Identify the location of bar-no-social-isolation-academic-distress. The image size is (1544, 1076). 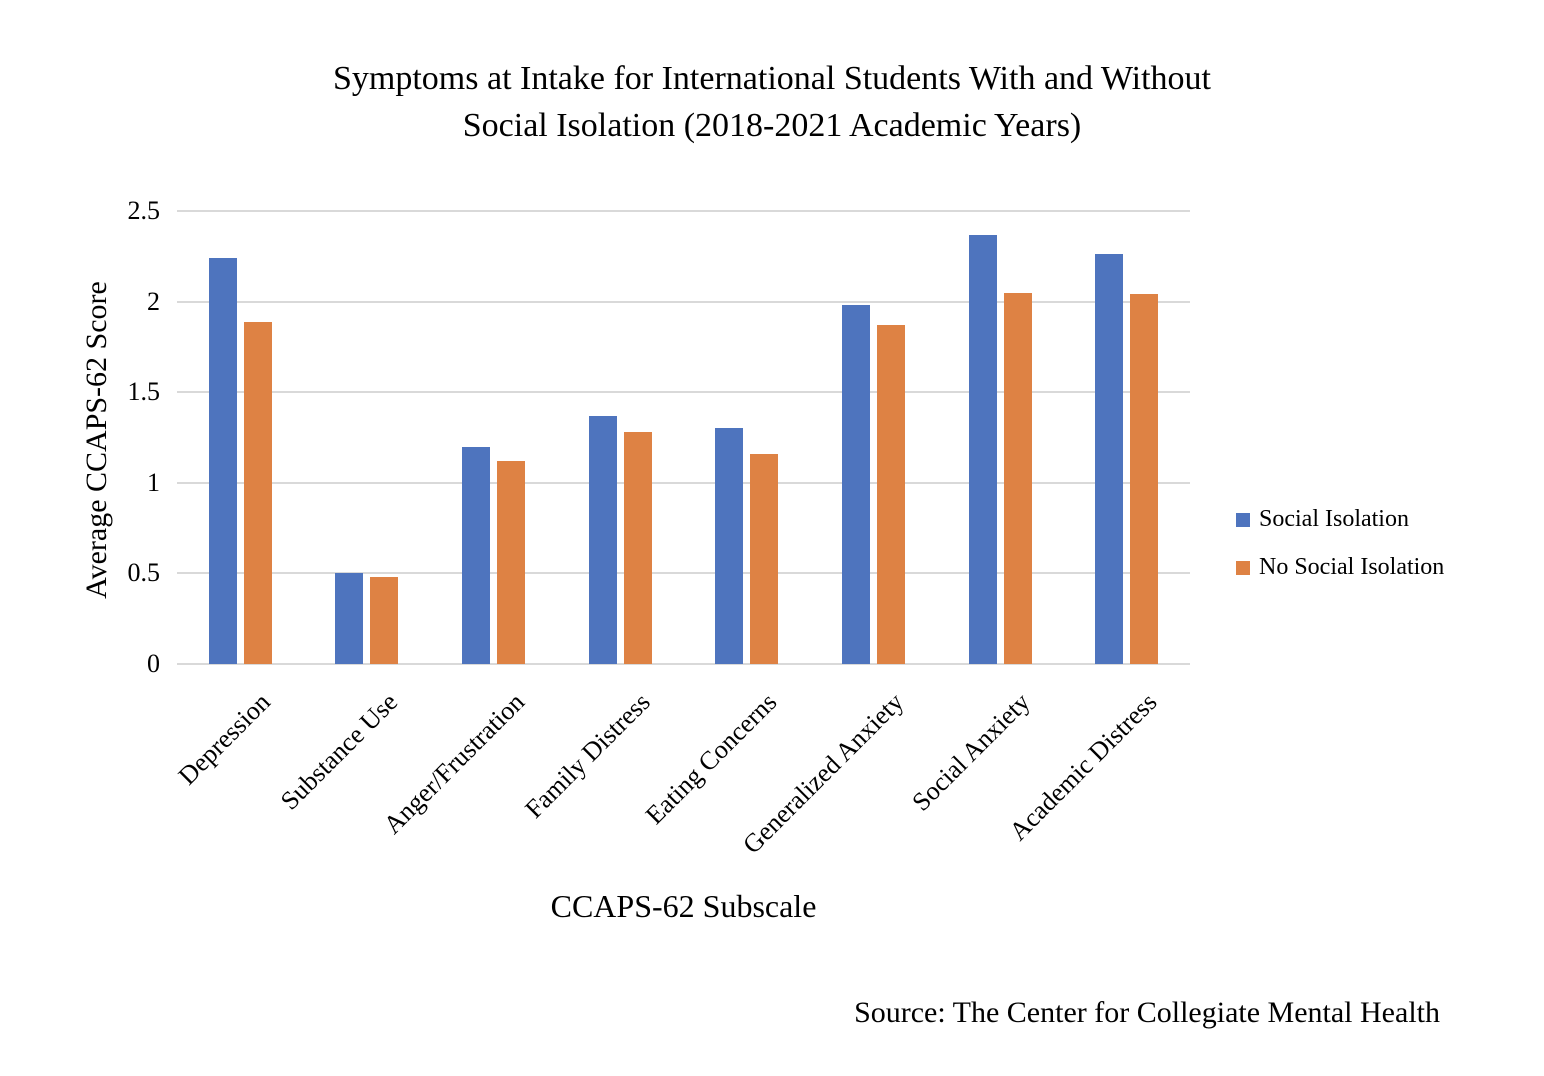
(1144, 479).